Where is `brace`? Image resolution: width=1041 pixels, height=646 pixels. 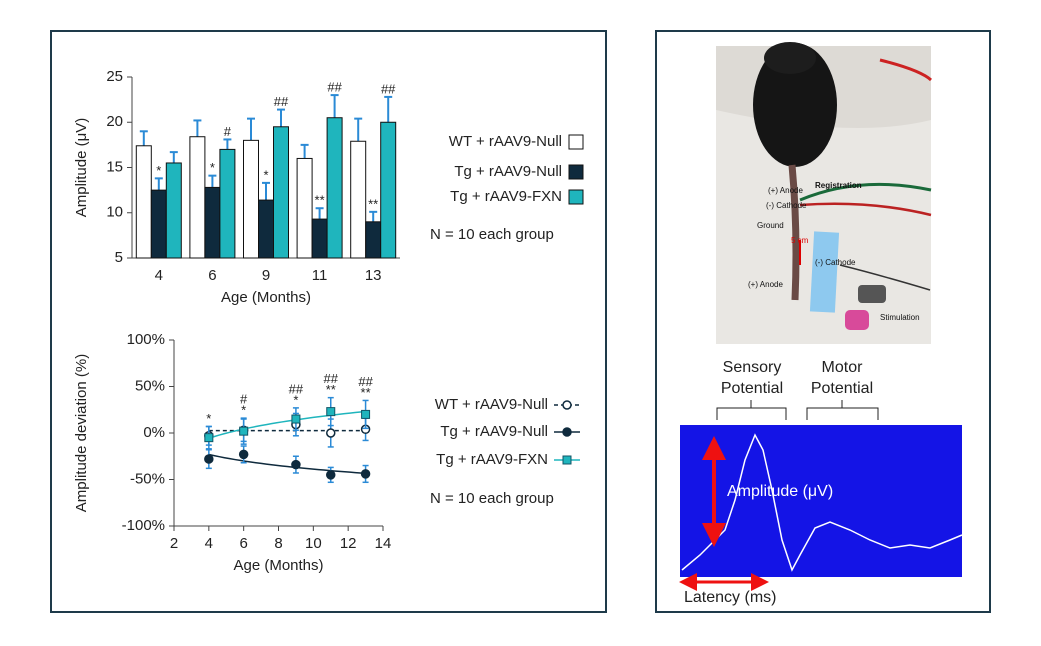
brace is located at coordinates (797, 410).